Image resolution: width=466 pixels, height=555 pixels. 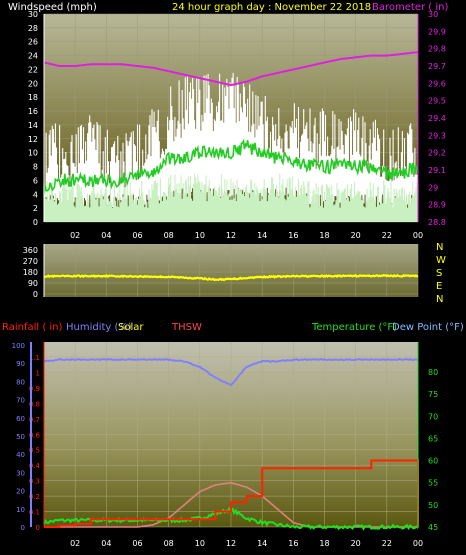 What do you see at coordinates (33, 111) in the screenshot?
I see `windspeed-tick-label: 16` at bounding box center [33, 111].